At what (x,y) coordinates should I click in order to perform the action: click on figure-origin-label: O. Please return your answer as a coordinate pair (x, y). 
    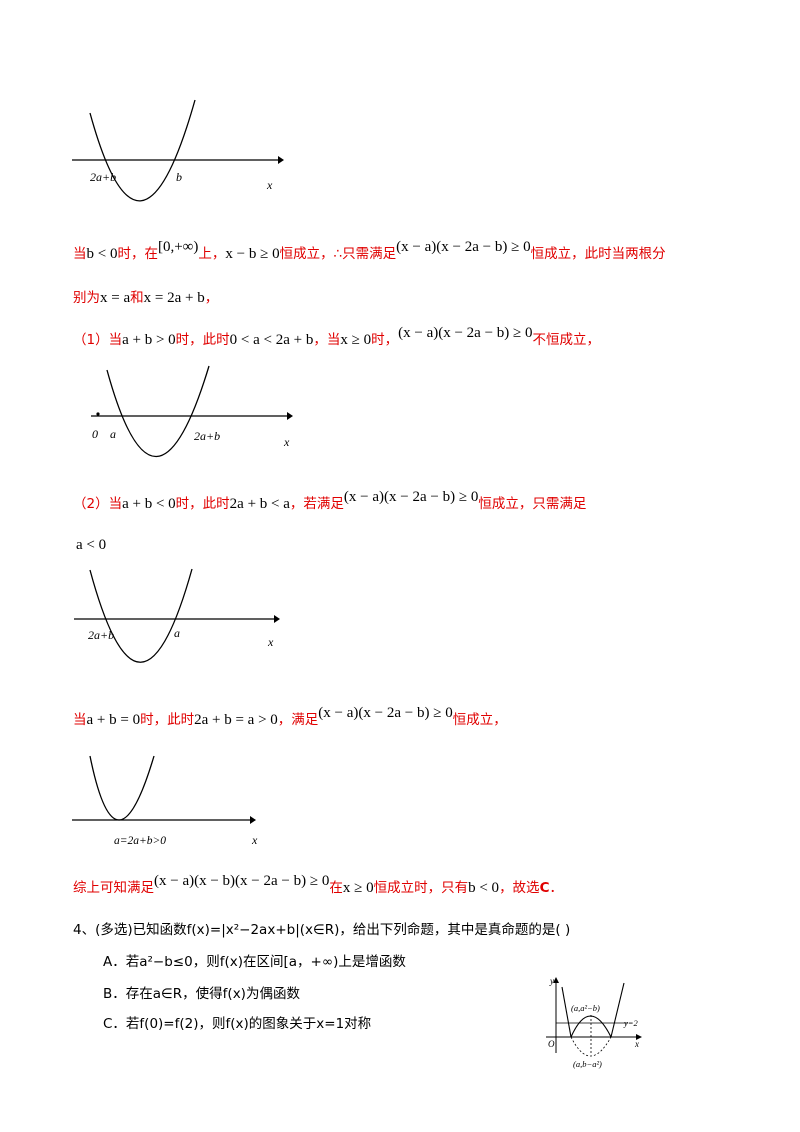
    Looking at the image, I should click on (551, 1044).